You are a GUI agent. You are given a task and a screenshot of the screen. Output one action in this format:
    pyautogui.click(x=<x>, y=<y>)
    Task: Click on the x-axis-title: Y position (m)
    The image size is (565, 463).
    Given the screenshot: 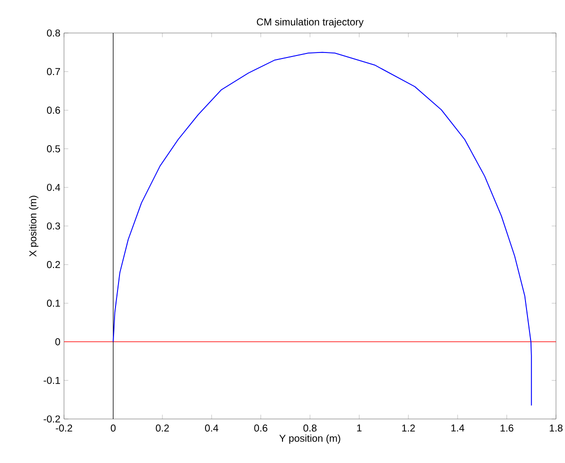 What is the action you would take?
    pyautogui.click(x=309, y=439)
    